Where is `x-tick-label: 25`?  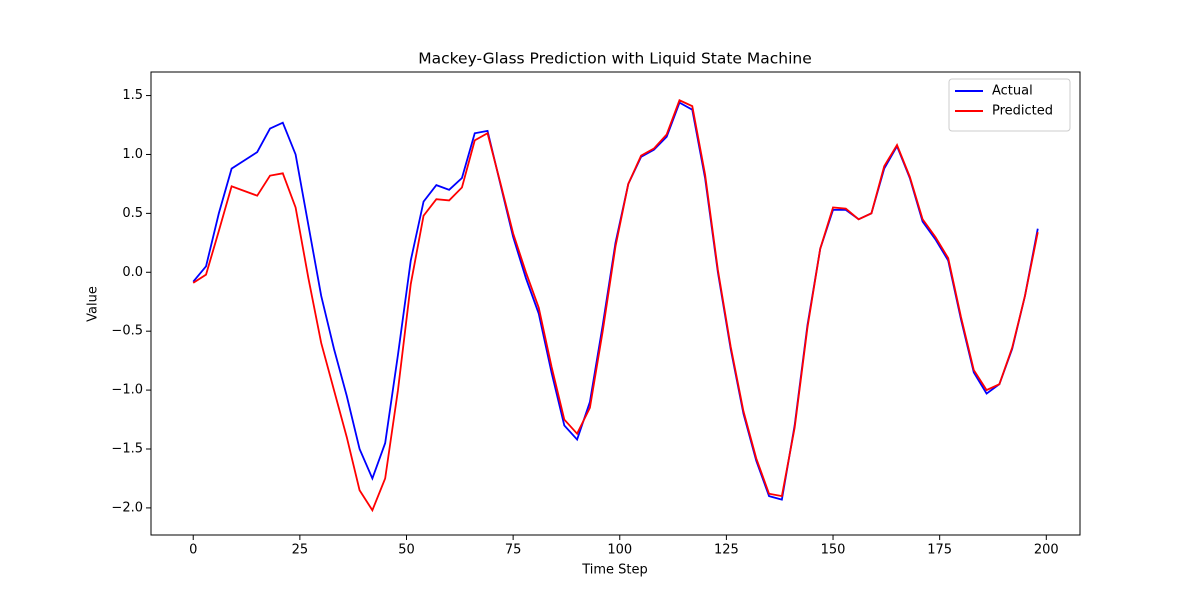 x-tick-label: 25 is located at coordinates (300, 550).